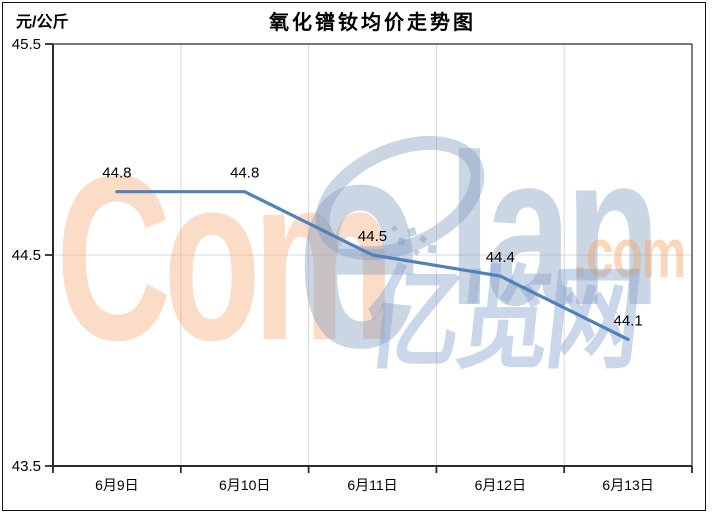 The height and width of the screenshot is (518, 713). I want to click on y-tick-label: 44.5, so click(26, 255).